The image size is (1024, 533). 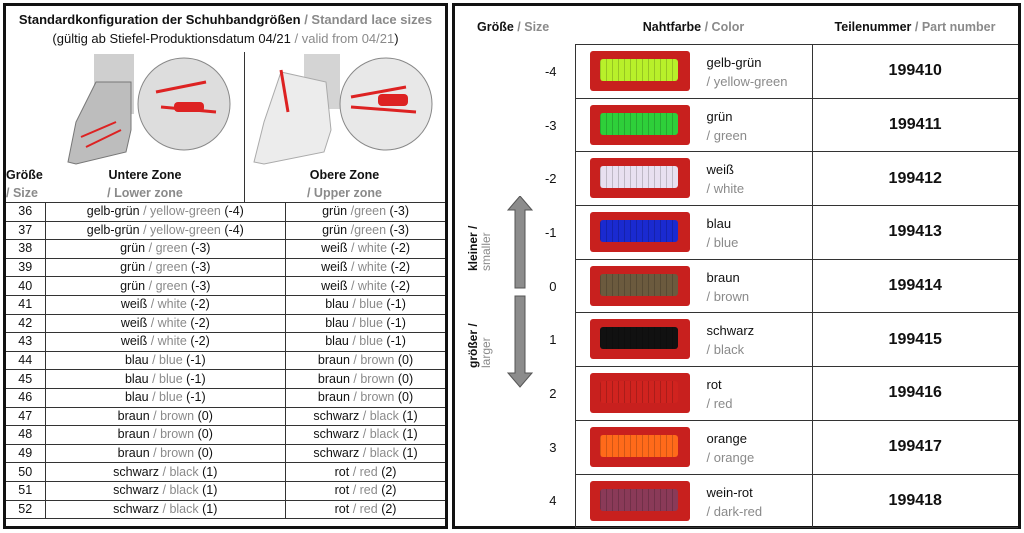 I want to click on table-row: 44 blau / blue (-1) braun / brown (0), so click(x=225, y=360).